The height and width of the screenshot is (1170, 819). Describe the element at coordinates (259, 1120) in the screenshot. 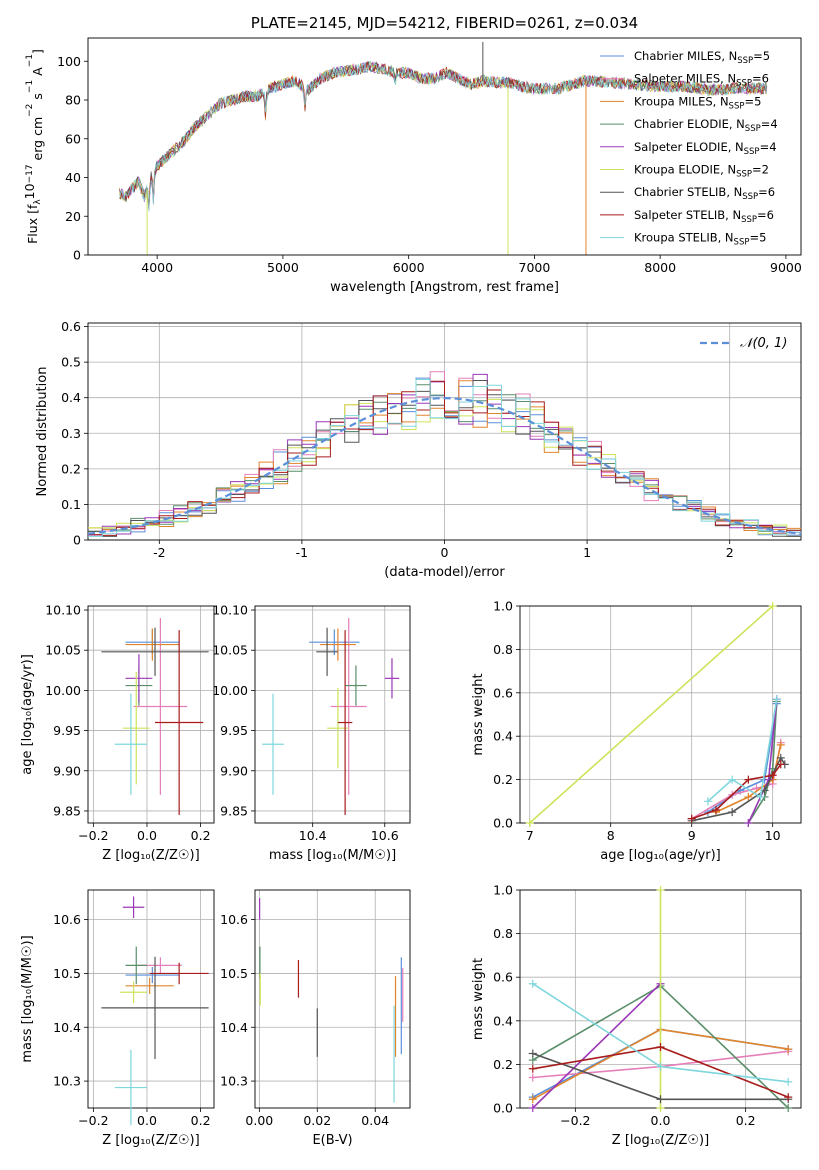

I see `x-tick-label: 0.00` at that location.